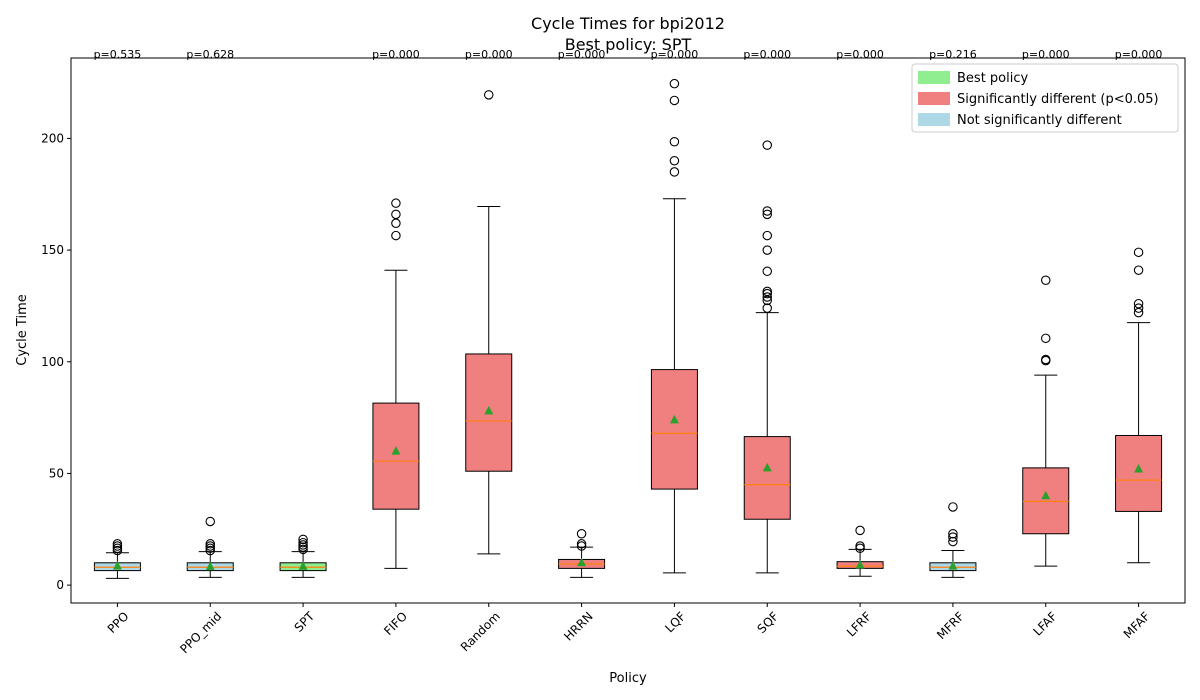 The height and width of the screenshot is (700, 1200). I want to click on box-ppo, so click(117, 559).